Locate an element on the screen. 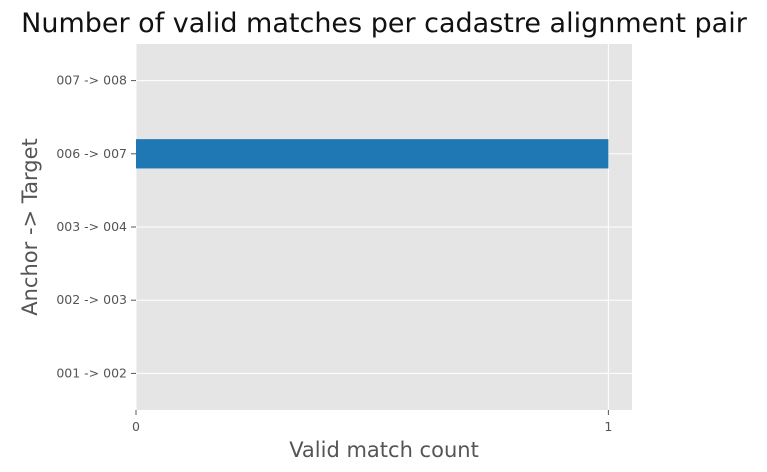 The image size is (767, 472). x-tick-label: 0 is located at coordinates (136, 426).